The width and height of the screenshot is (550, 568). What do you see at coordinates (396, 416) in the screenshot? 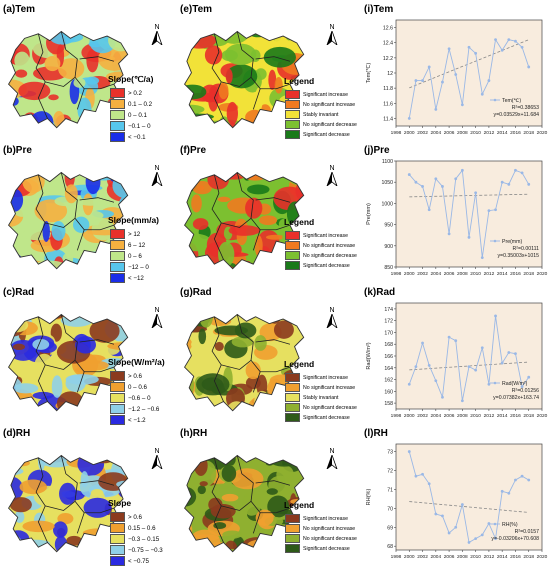
I see `x-tick-label: 1998` at bounding box center [396, 416].